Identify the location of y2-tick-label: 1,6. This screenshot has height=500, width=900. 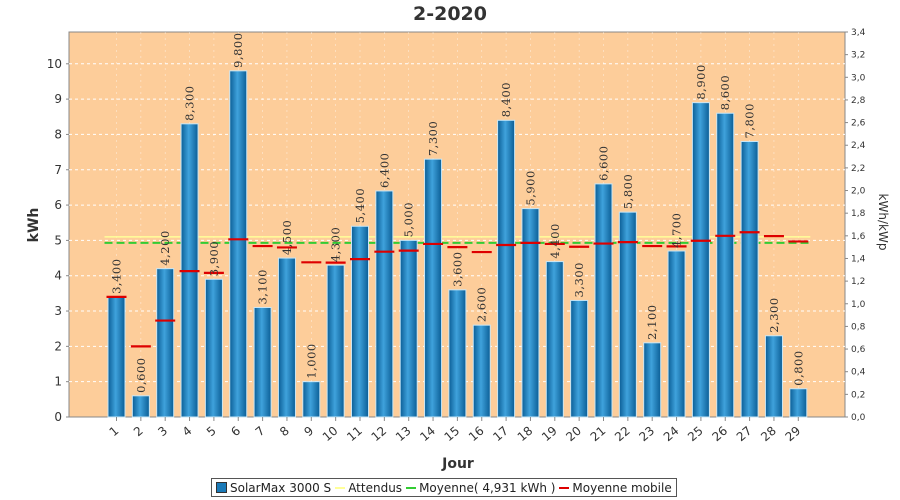
(858, 237).